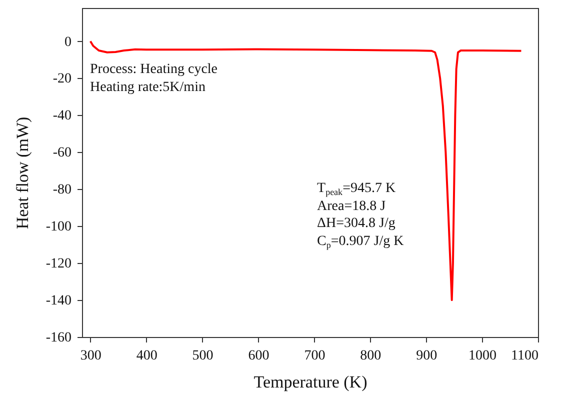 This screenshot has height=400, width=567. What do you see at coordinates (62, 79) in the screenshot?
I see `y-tick-label: -20` at bounding box center [62, 79].